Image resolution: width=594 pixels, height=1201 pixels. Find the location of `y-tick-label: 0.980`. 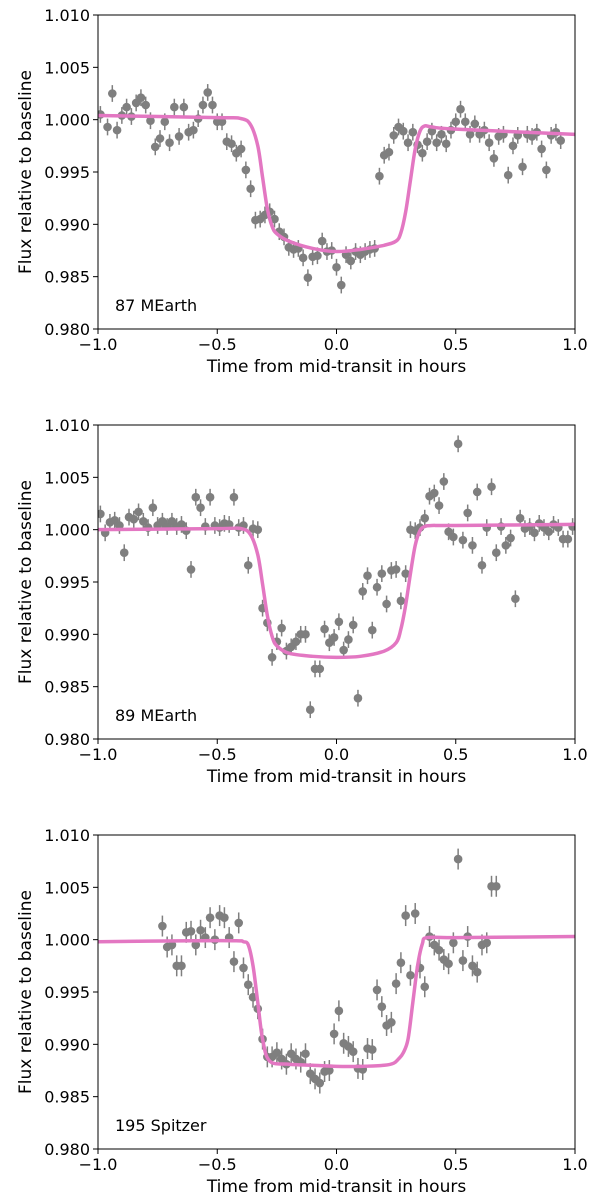

y-tick-label: 0.980 is located at coordinates (67, 739).